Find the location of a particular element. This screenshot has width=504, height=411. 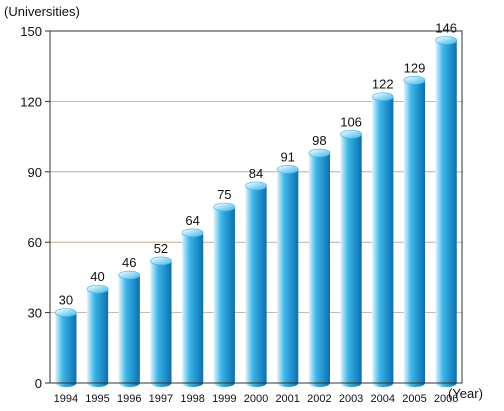

x-tick-label: 2003 is located at coordinates (351, 399).